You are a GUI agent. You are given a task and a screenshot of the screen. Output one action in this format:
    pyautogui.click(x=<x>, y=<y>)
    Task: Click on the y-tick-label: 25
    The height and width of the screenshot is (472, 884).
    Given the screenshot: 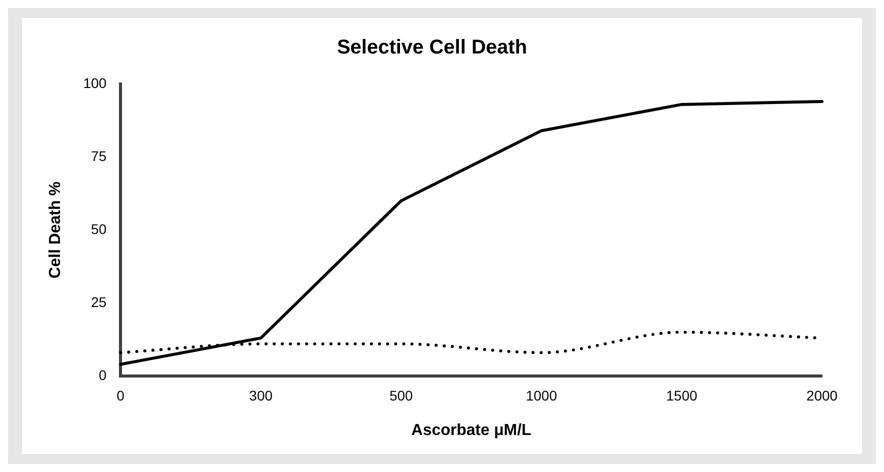 What is the action you would take?
    pyautogui.click(x=98, y=302)
    